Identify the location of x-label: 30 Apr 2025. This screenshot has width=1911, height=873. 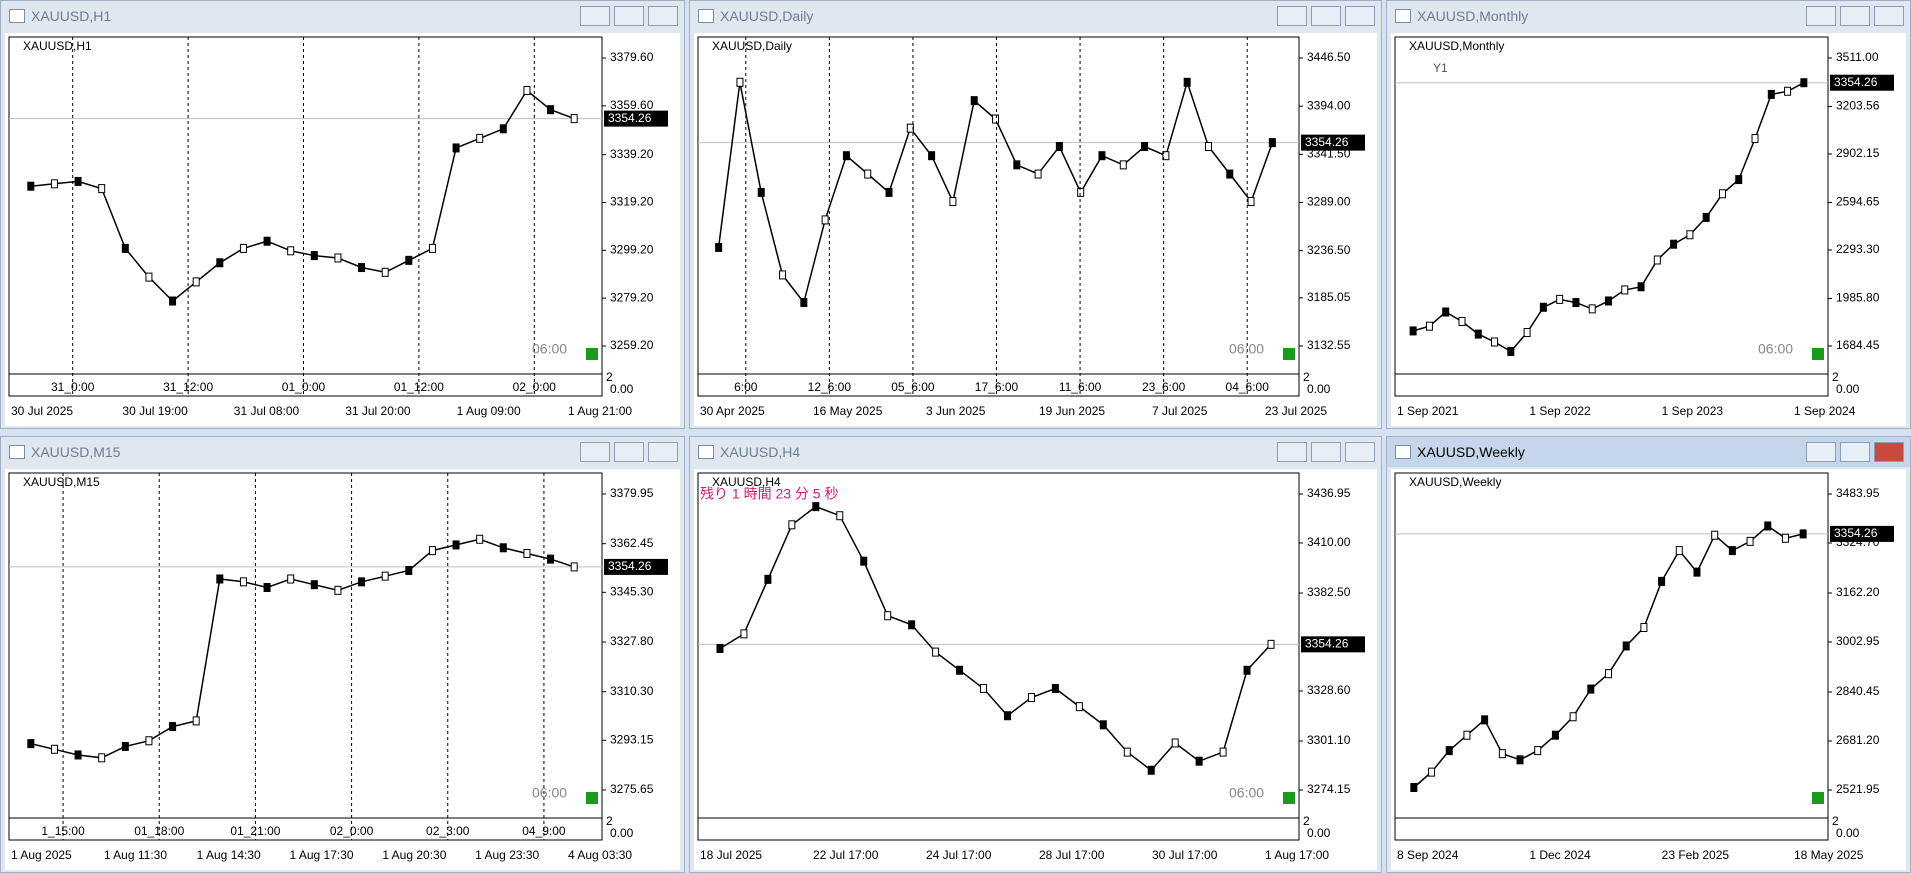
(732, 411).